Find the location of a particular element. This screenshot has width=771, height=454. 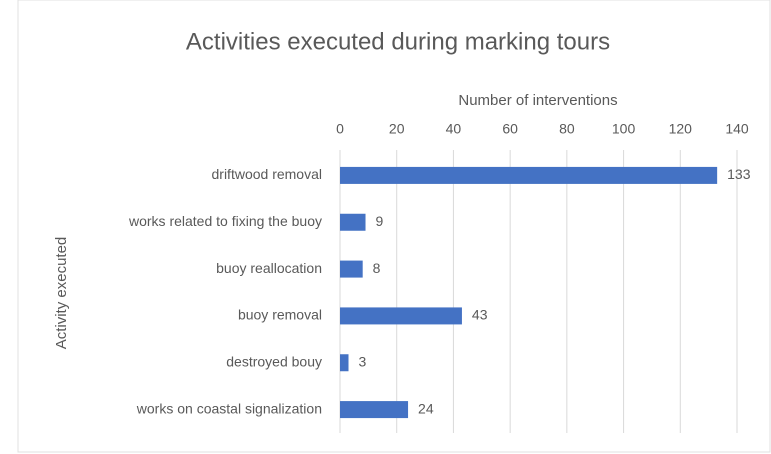

x-tick-label: 100 is located at coordinates (624, 129).